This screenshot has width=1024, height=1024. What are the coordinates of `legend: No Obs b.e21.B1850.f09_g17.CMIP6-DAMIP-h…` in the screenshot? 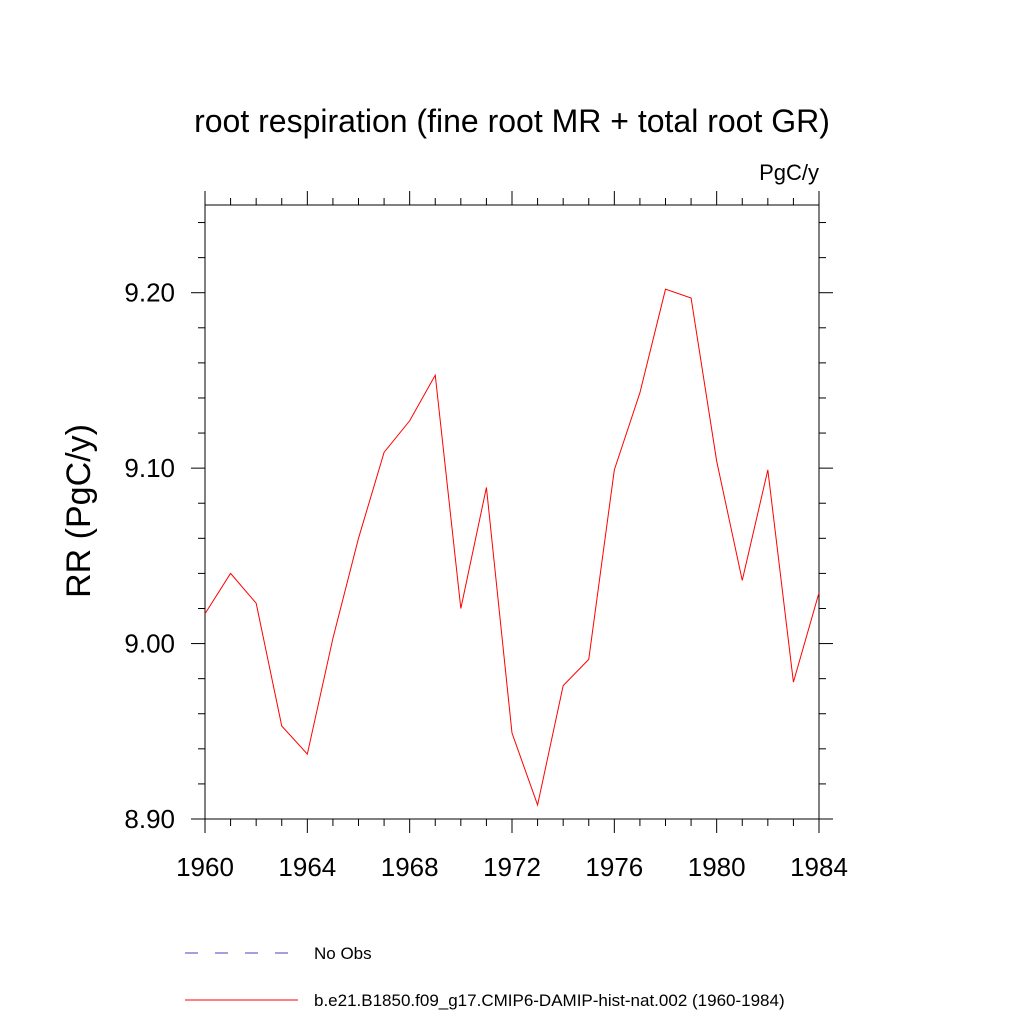 It's located at (485, 977).